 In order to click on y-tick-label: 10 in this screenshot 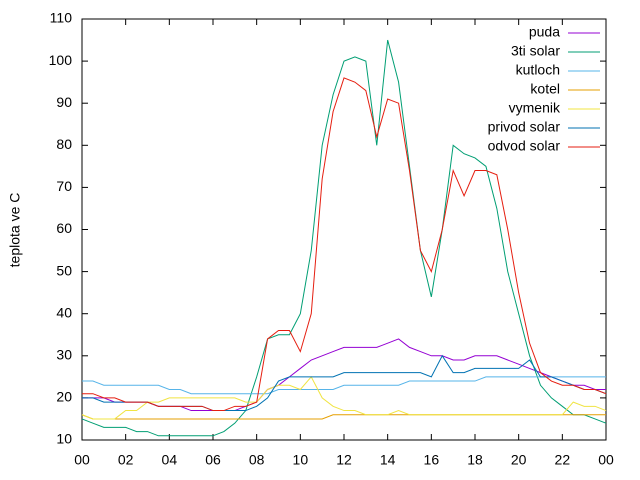, I will do `click(64, 439)`.